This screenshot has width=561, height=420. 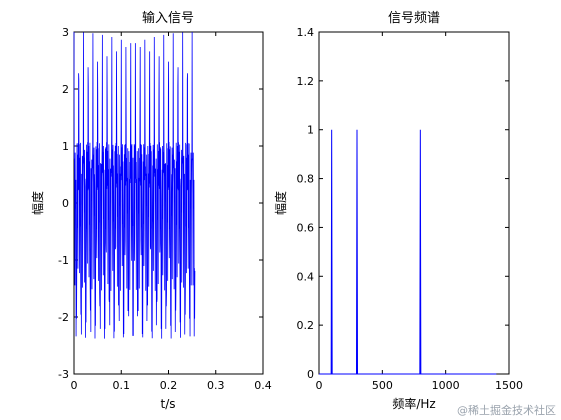 I want to click on signal-spectrum-title: 信号频谱, so click(x=414, y=18).